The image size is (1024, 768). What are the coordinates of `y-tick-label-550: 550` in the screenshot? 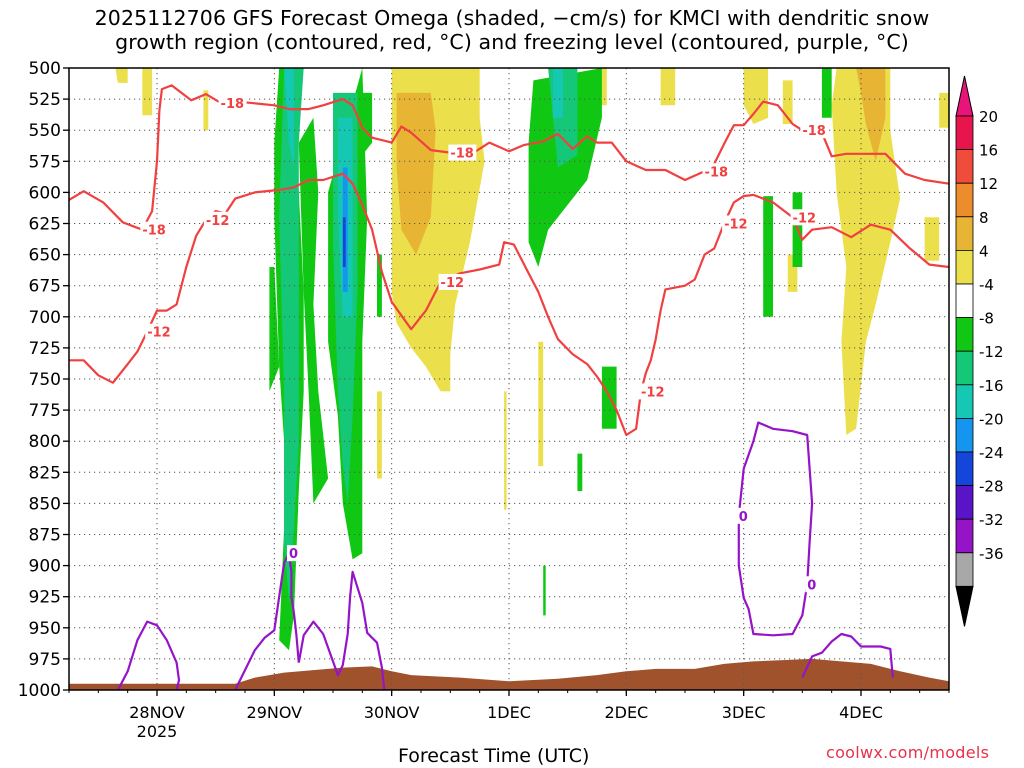 It's located at (45, 131).